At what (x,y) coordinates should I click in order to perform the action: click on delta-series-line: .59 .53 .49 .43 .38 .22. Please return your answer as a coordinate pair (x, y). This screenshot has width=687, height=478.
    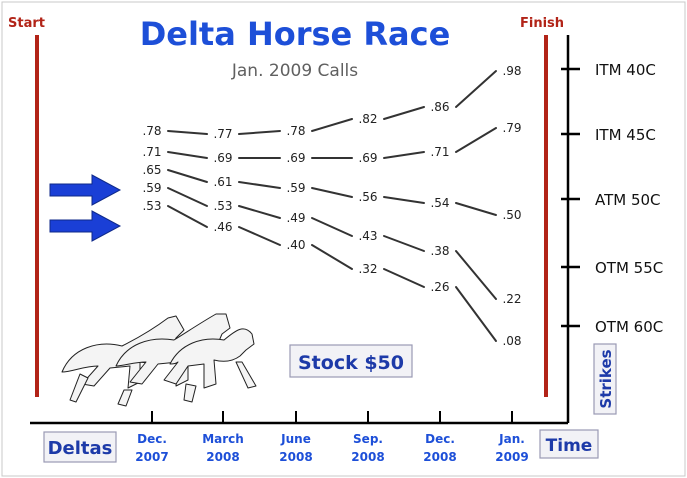
    Looking at the image, I should click on (331, 243).